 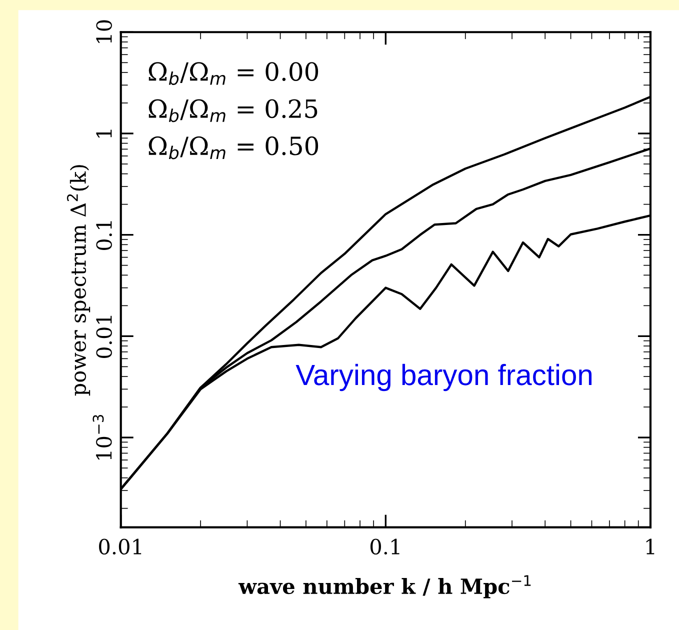 I want to click on annotation: Ω$_{b}$/Ω$_{m}$ = 0.25, so click(x=233, y=110).